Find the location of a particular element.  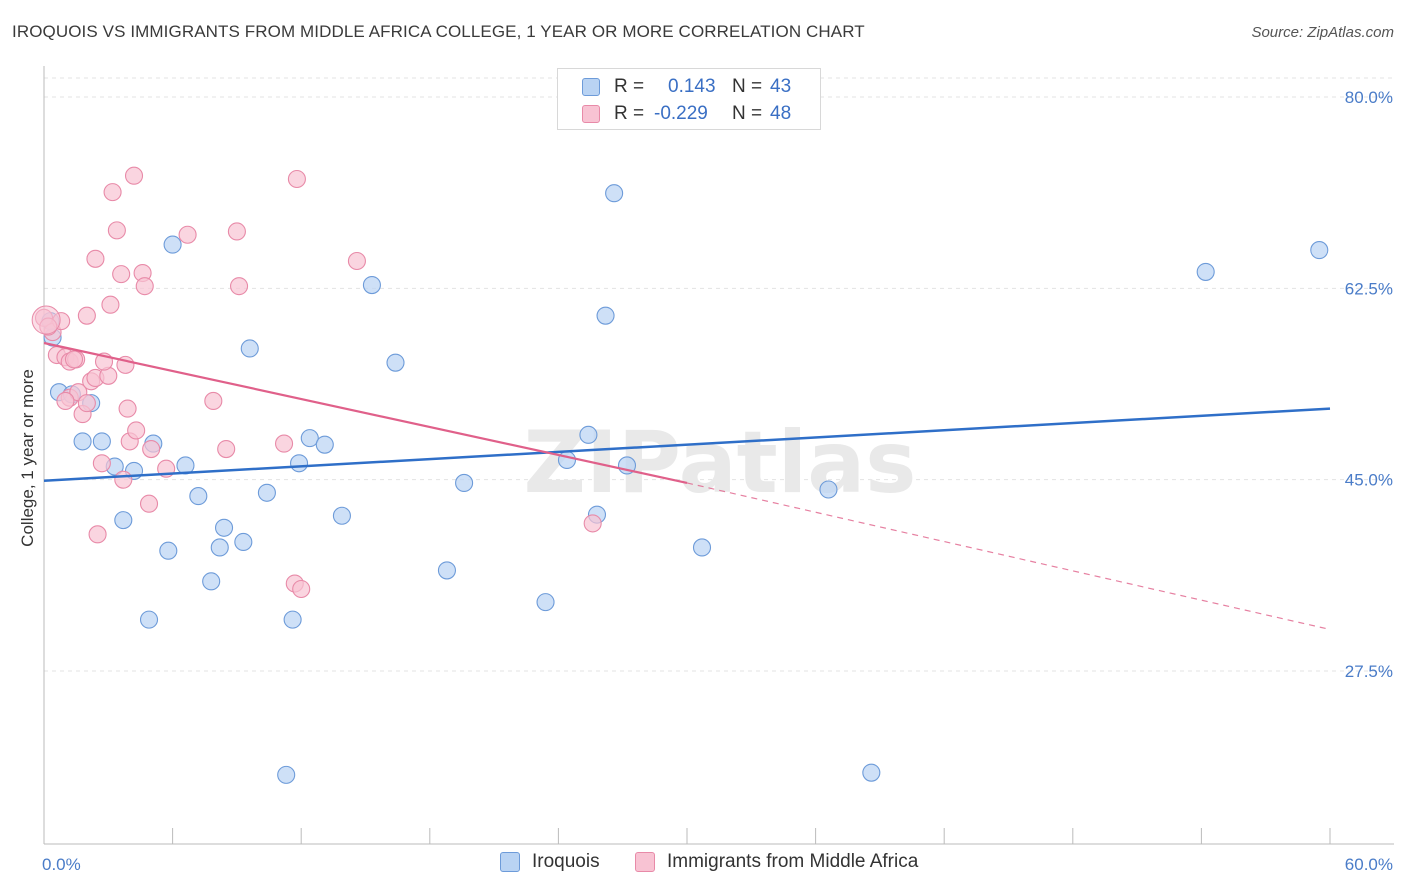

x-tick-label: 60.0% is located at coordinates (1369, 864).